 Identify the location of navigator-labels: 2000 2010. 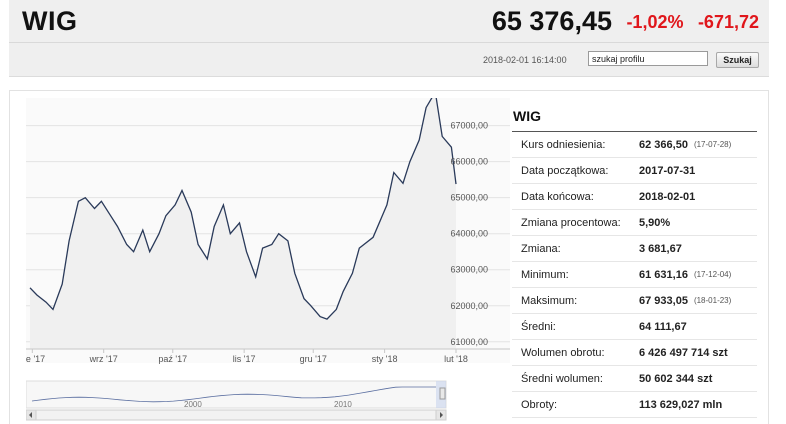
(268, 404).